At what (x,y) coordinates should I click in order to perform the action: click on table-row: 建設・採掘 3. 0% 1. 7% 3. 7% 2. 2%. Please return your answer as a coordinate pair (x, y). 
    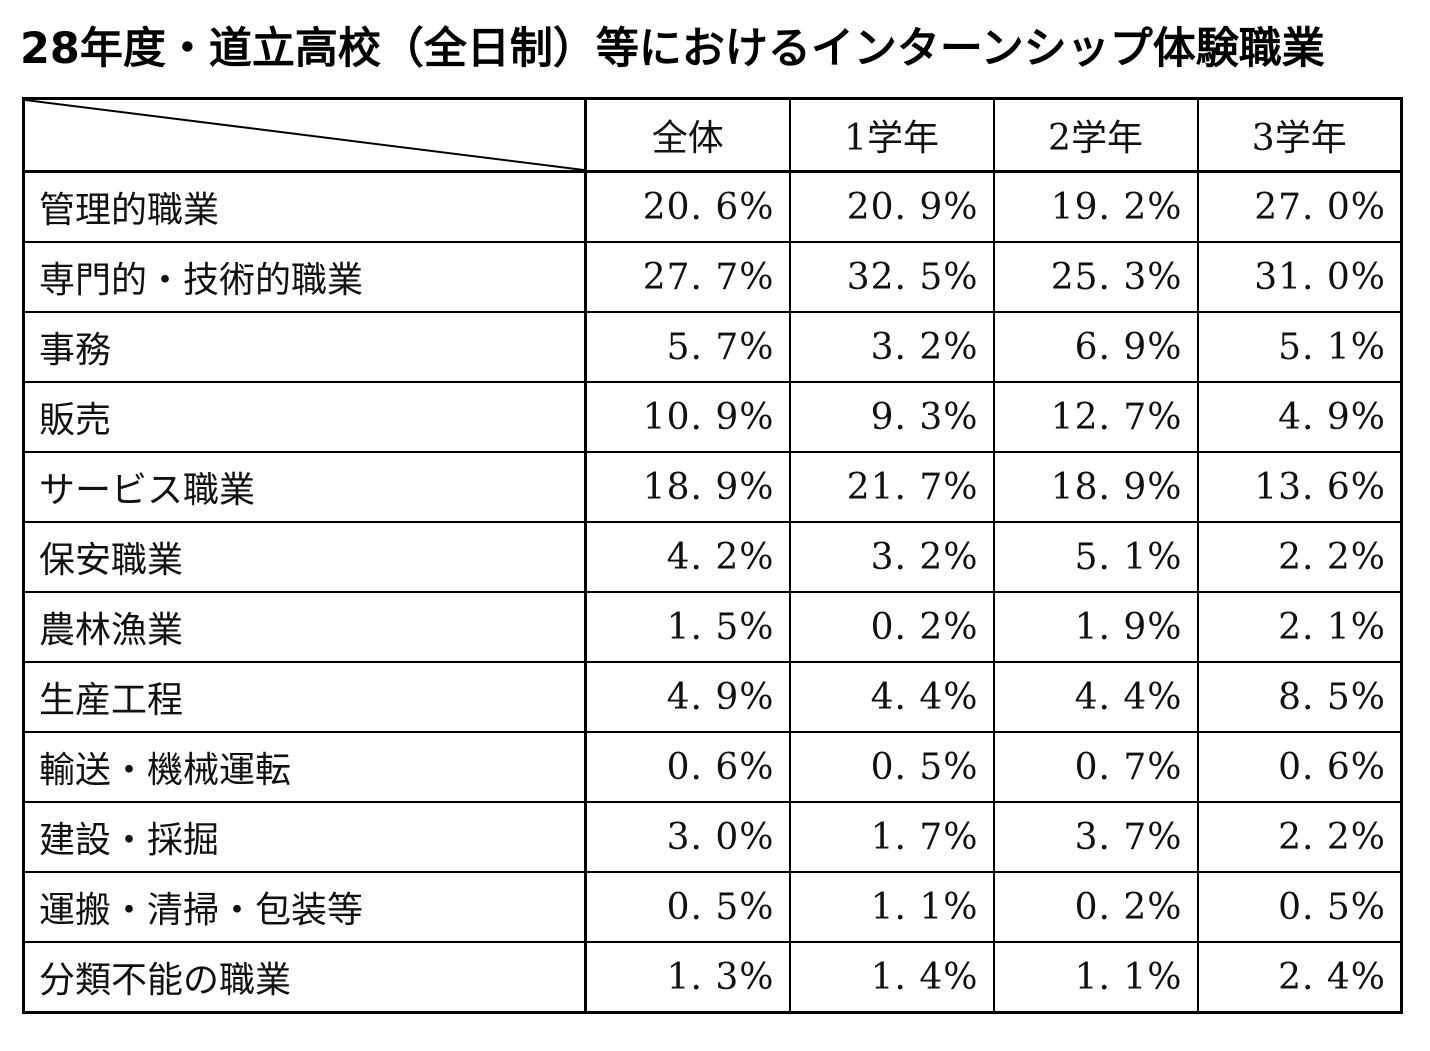
    Looking at the image, I should click on (712, 837).